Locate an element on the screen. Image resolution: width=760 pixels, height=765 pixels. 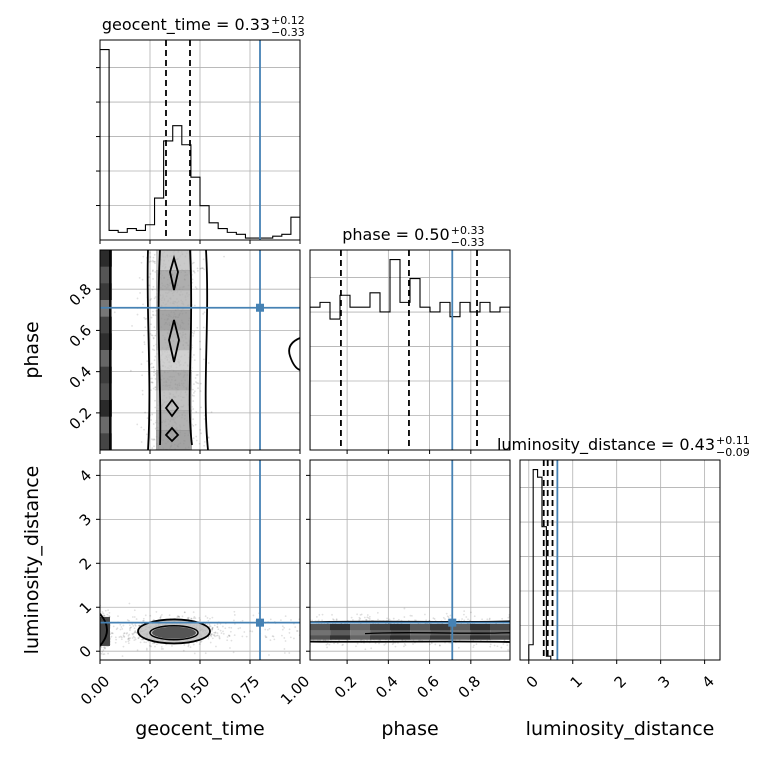
panel-luminosity_distance-vs-phase-content is located at coordinates (410, 560).